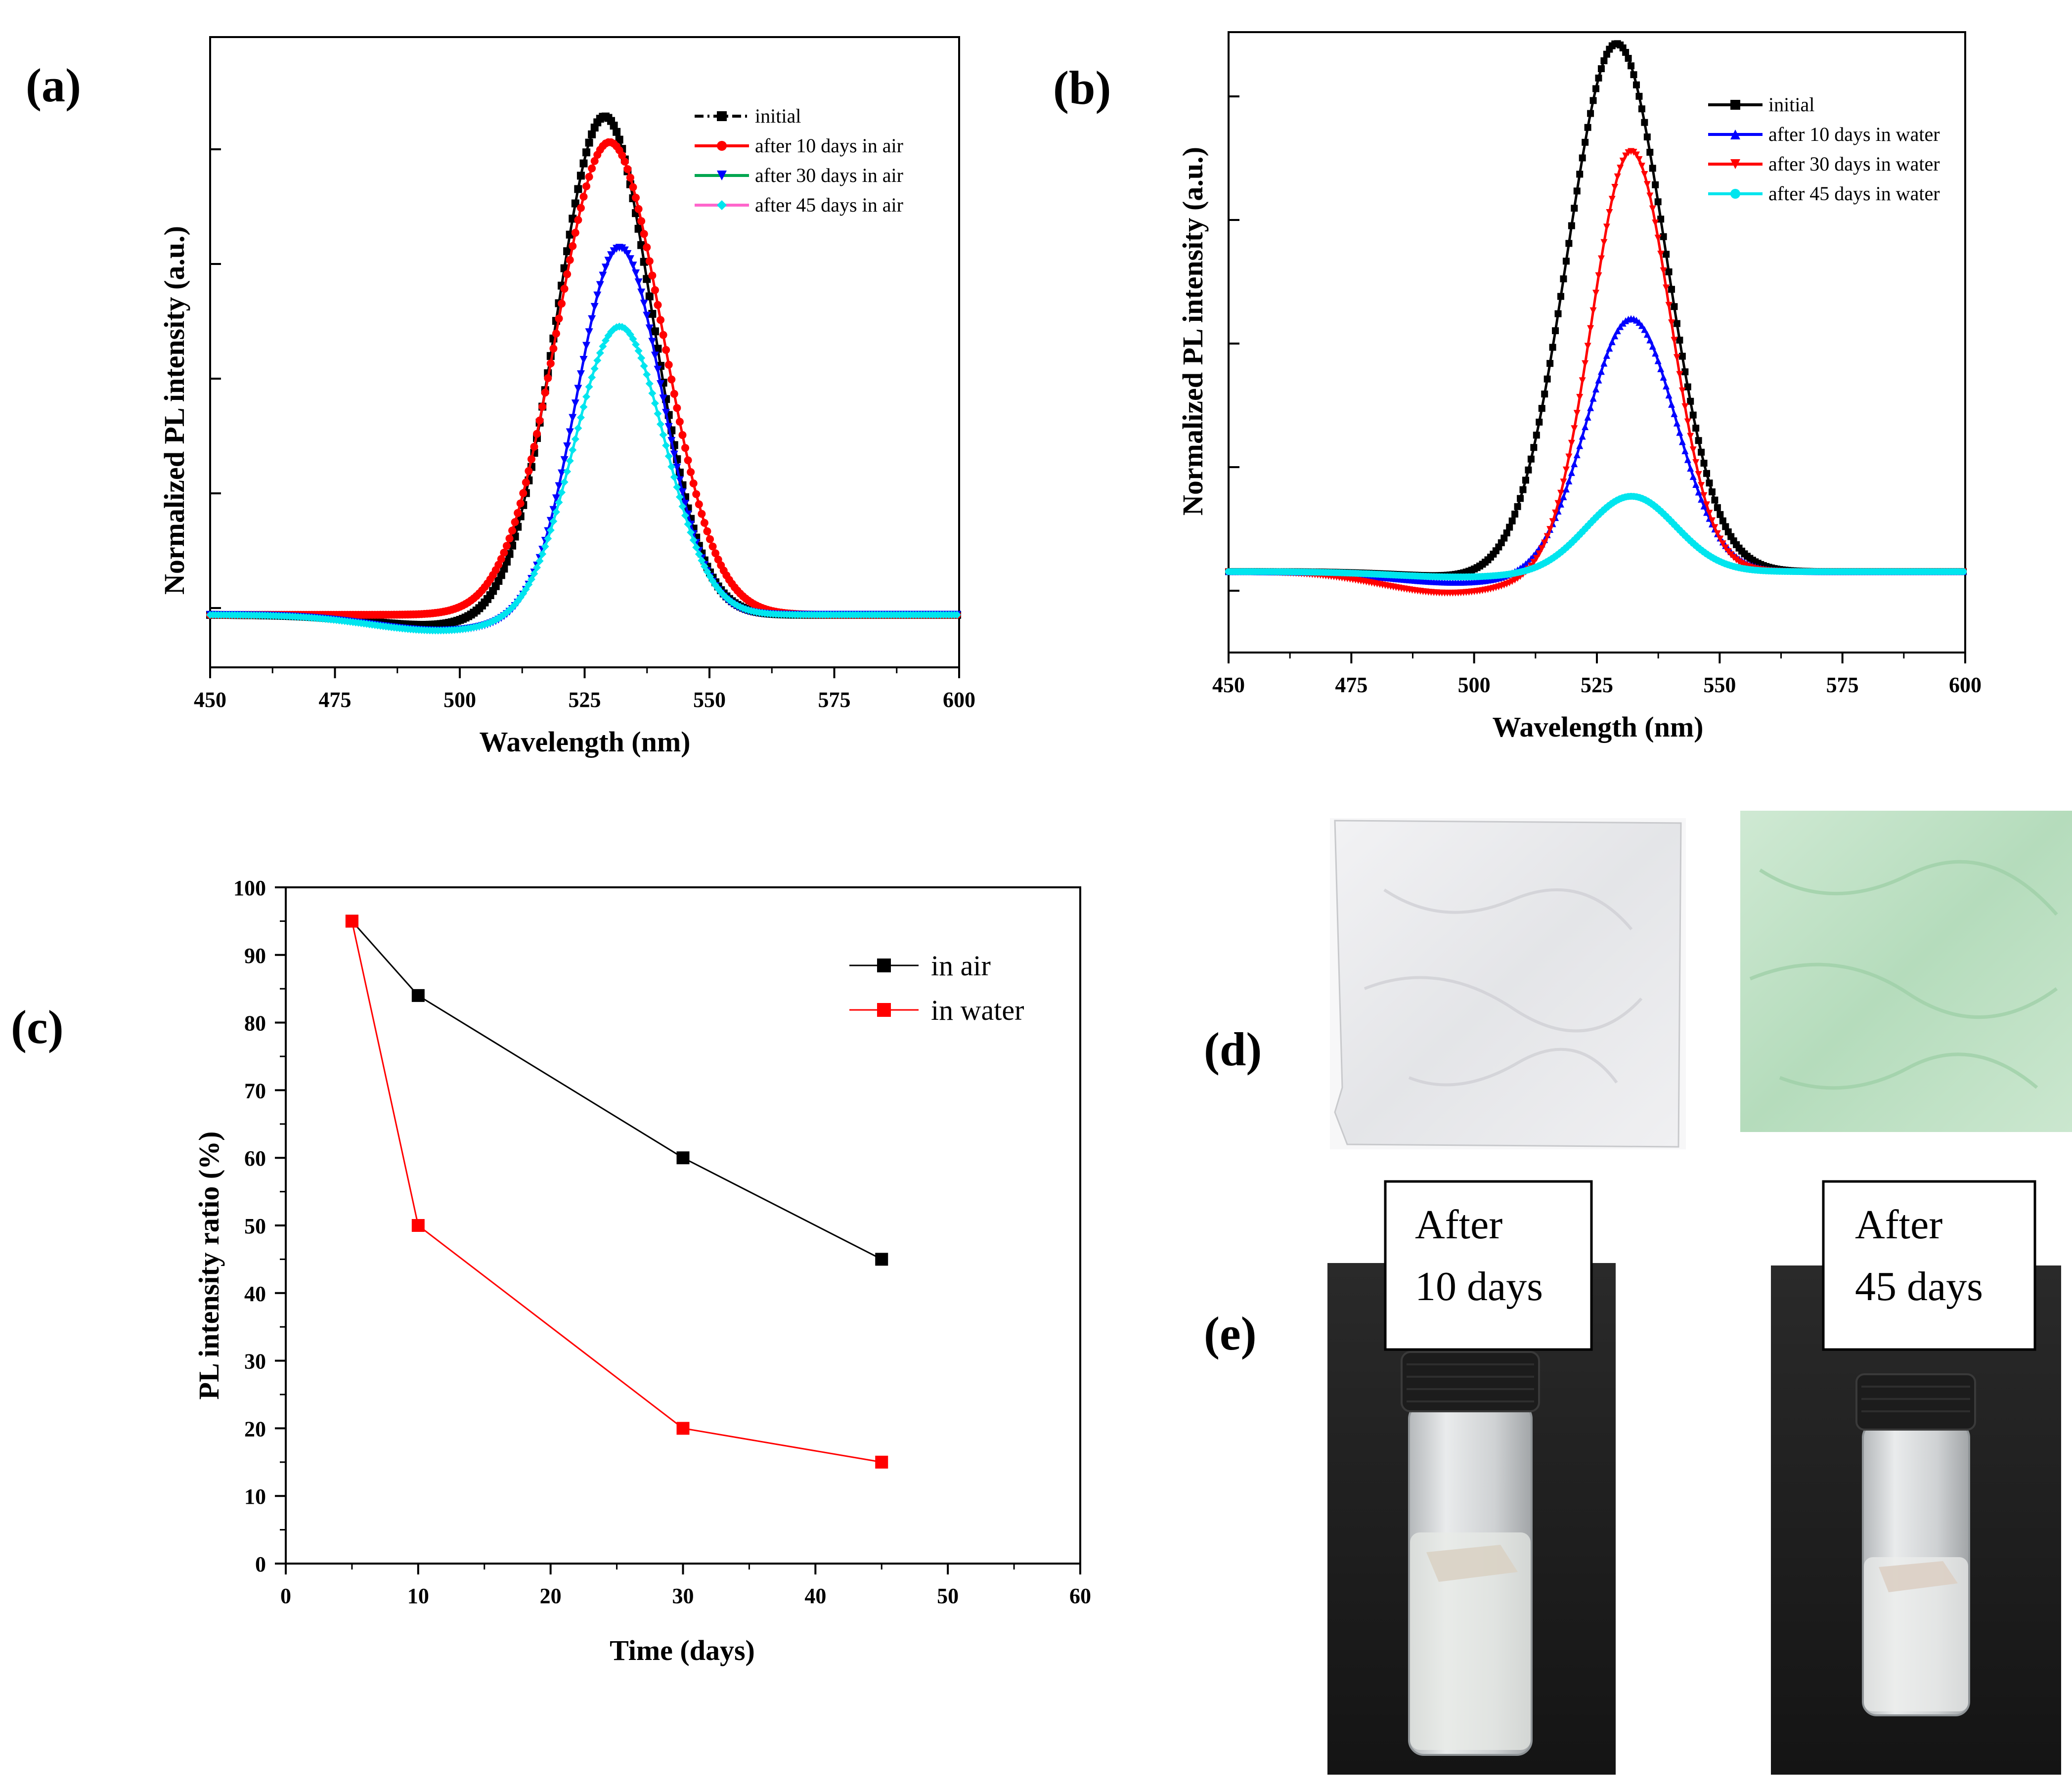  What do you see at coordinates (551, 1596) in the screenshot?
I see `x-tick-label: 20` at bounding box center [551, 1596].